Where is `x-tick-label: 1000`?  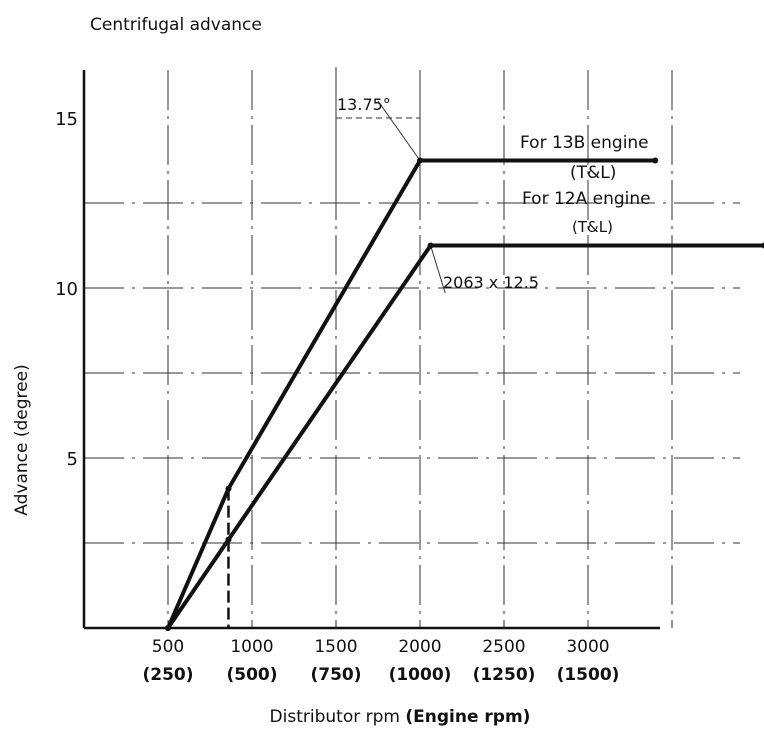 x-tick-label: 1000 is located at coordinates (251, 647).